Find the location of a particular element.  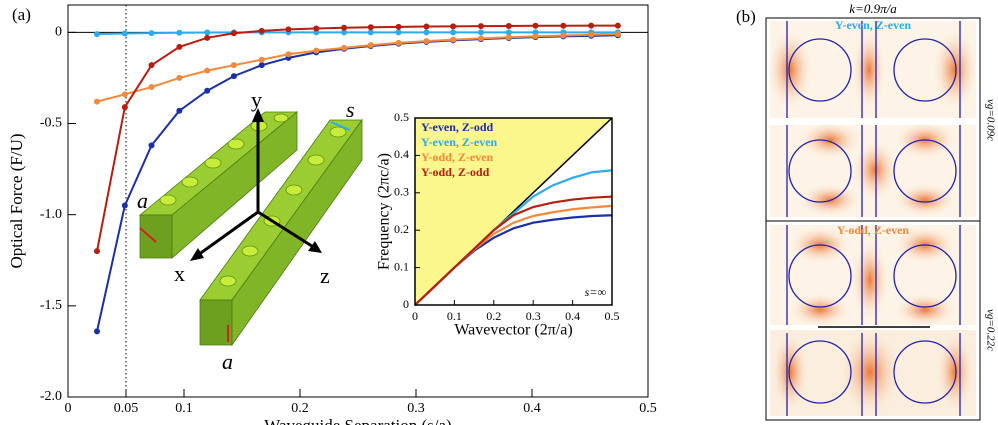

mode-label: Y-even, Z-even is located at coordinates (873, 25).